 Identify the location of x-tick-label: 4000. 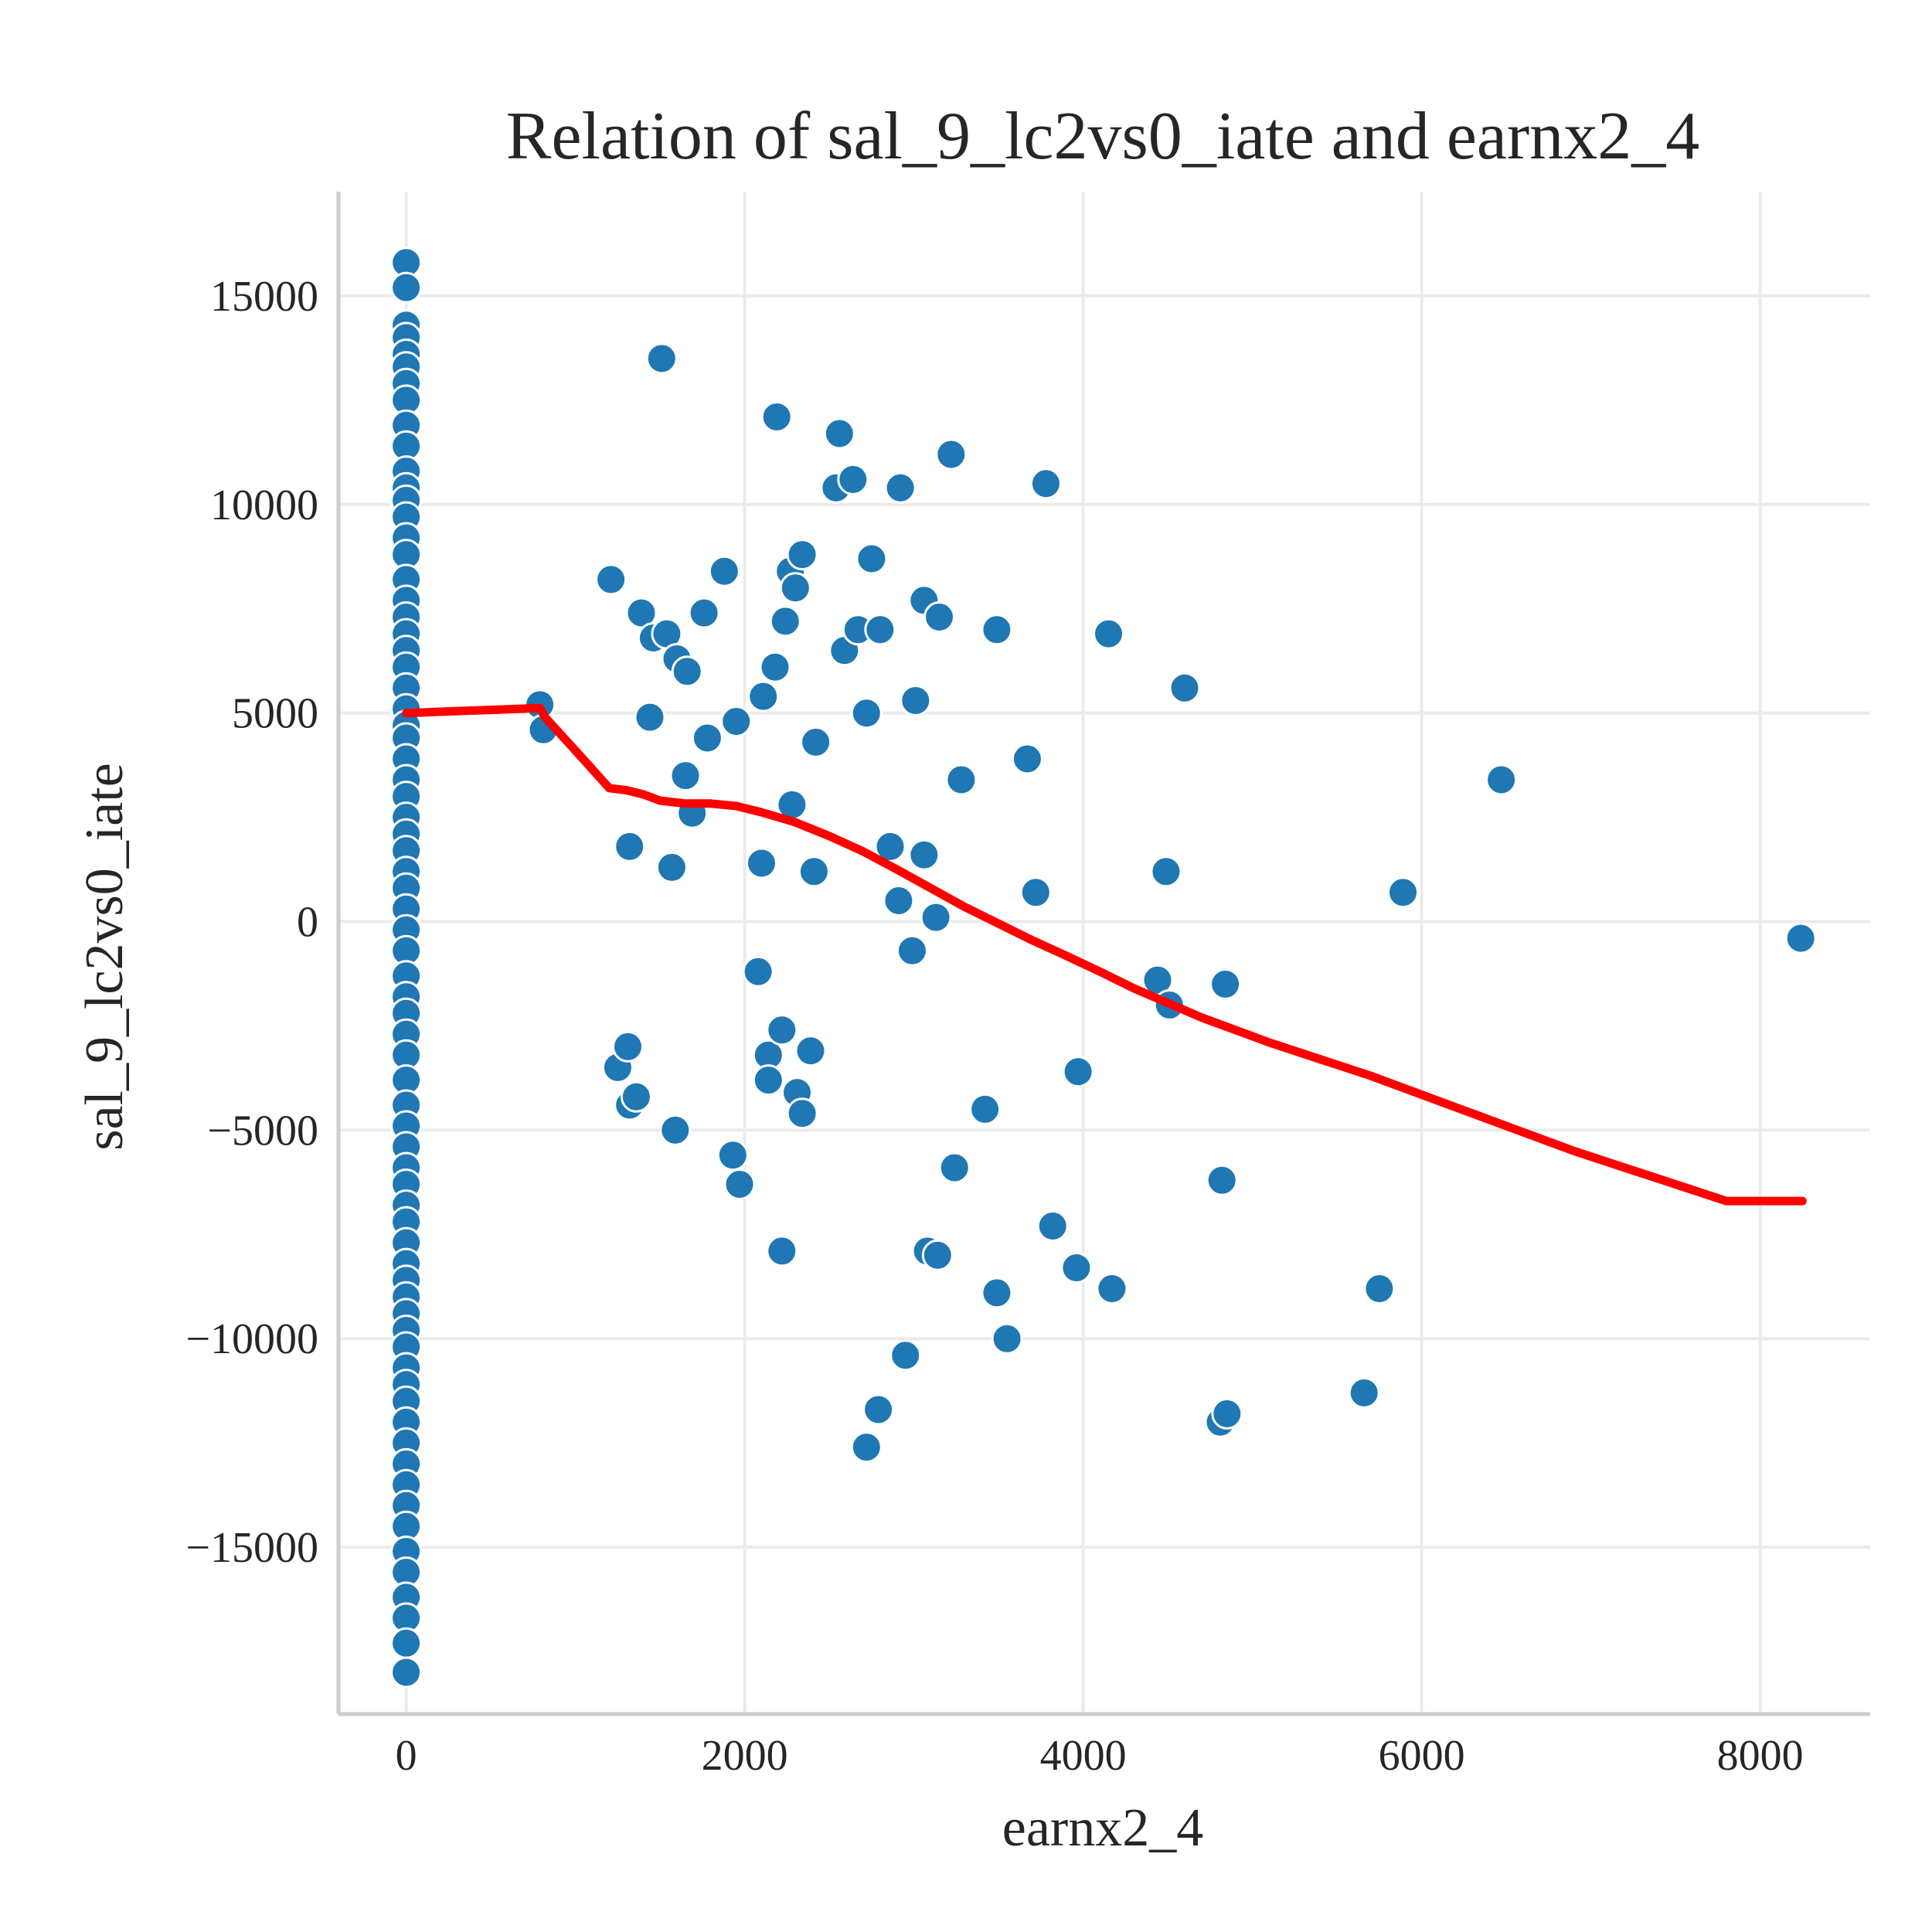
(1084, 1756).